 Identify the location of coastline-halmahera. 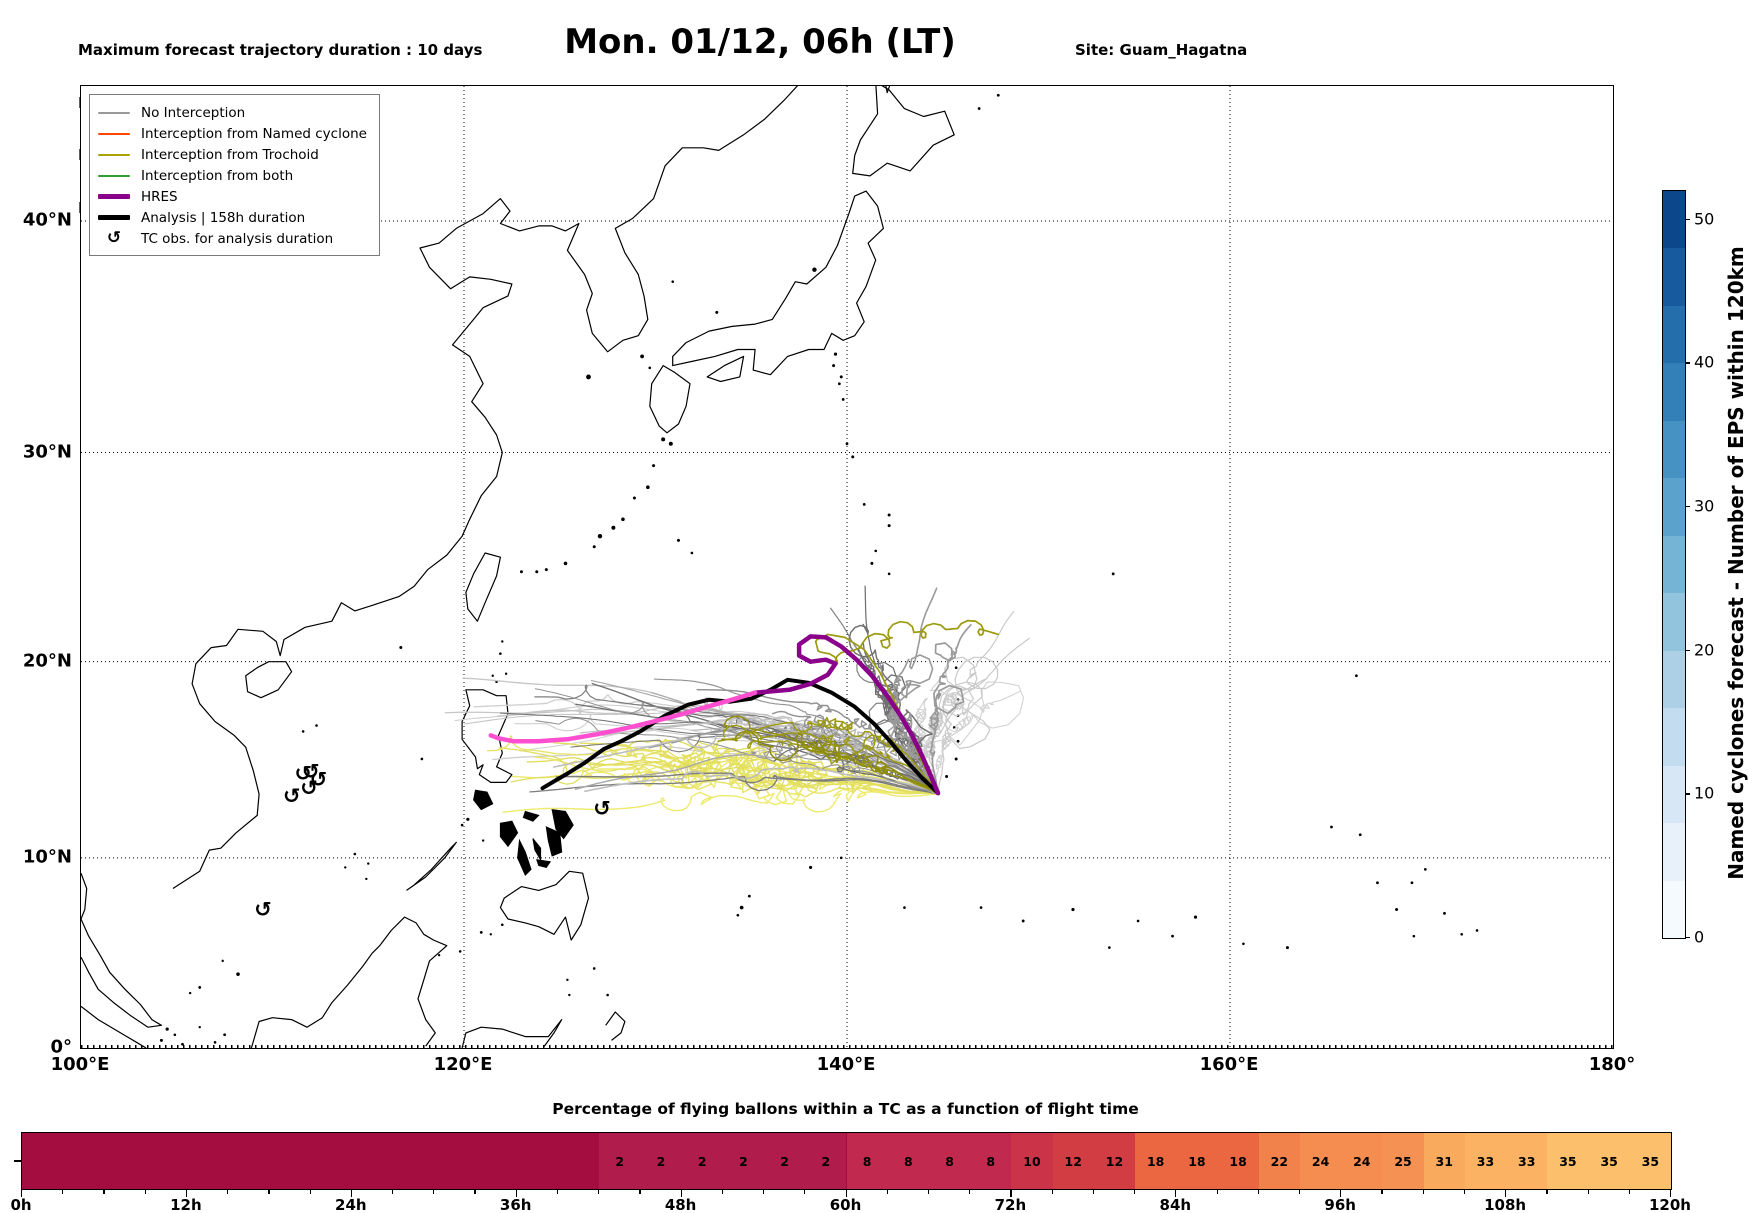
(615, 1026).